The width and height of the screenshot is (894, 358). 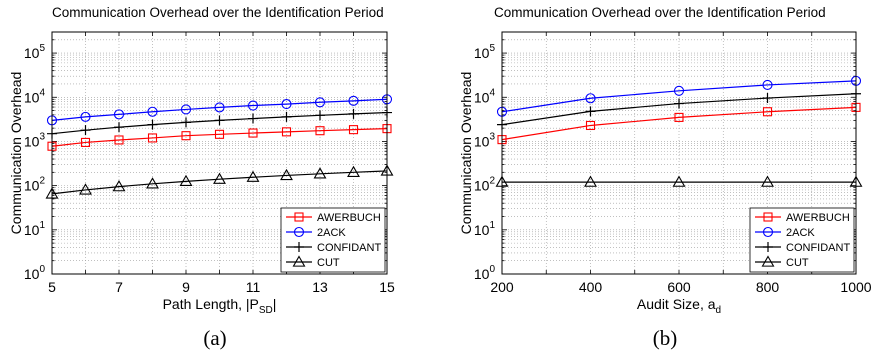 I want to click on x-tick-label: 400, so click(x=591, y=287).